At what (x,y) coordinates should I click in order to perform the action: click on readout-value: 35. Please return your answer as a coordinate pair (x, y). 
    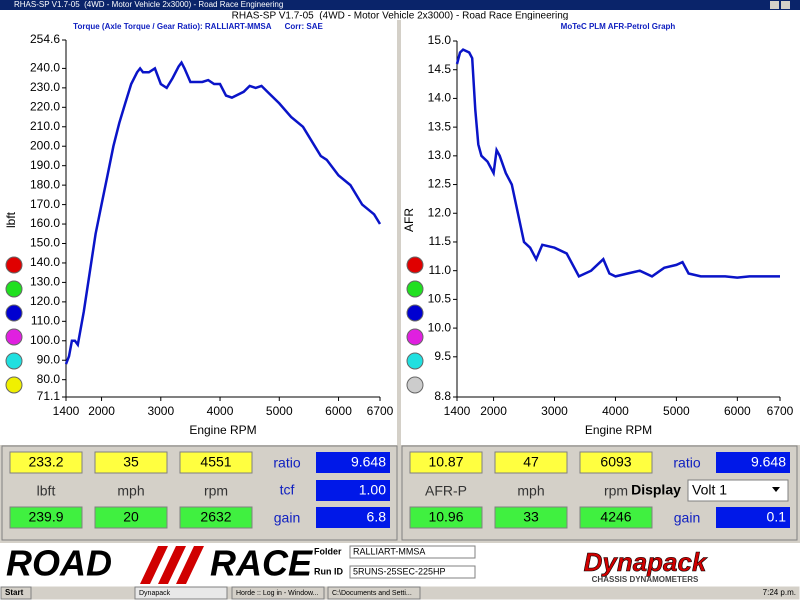
    Looking at the image, I should click on (131, 462).